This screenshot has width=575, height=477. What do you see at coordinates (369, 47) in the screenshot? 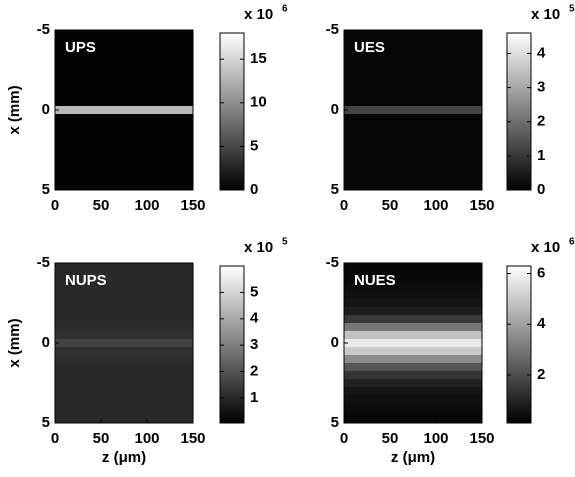
I see `panel-title: UES` at bounding box center [369, 47].